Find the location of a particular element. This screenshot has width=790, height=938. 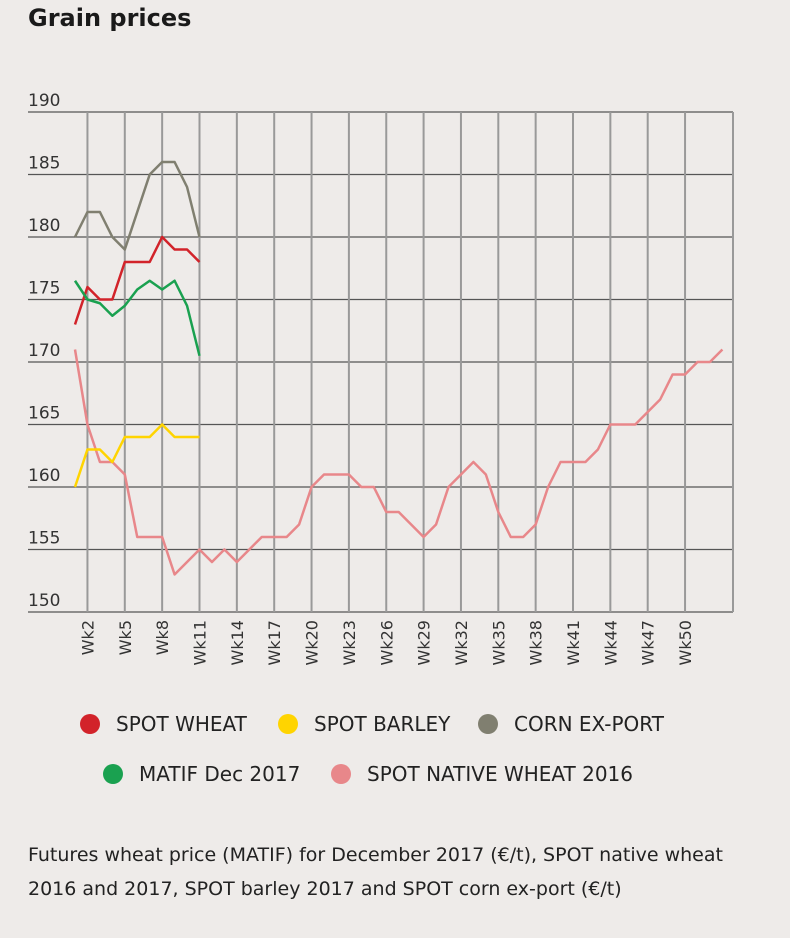

x-tick-label: Wk8 is located at coordinates (162, 637).